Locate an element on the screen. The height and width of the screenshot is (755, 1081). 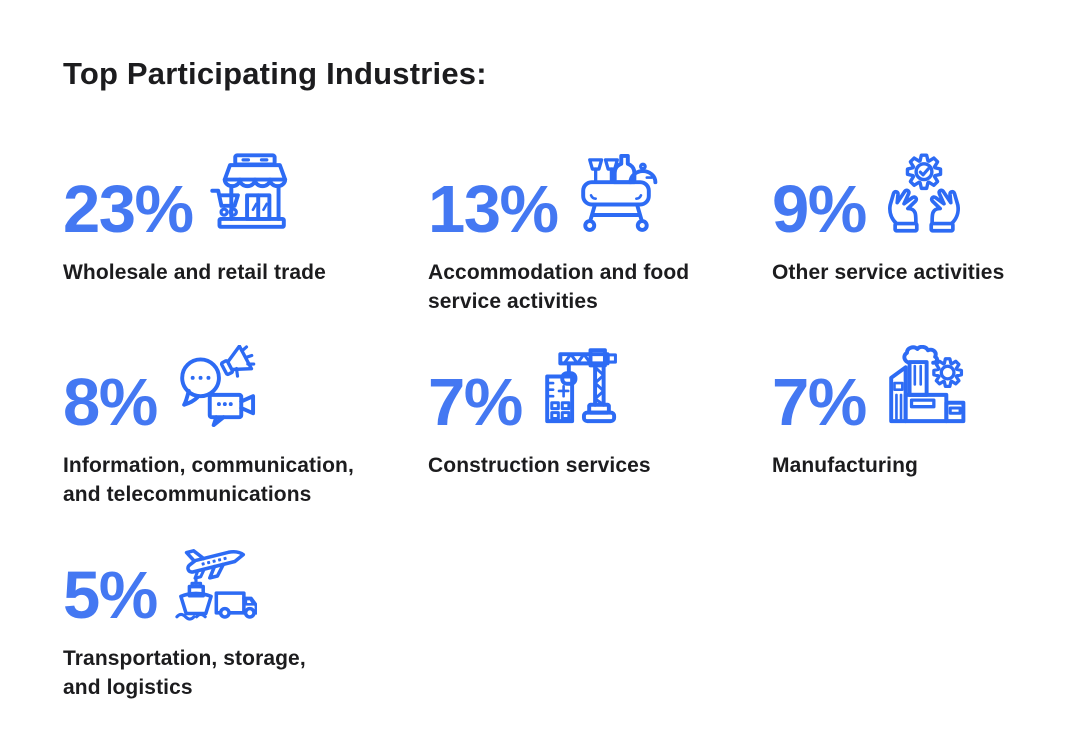
industry-item: 7% Manufacturing is located at coordinates (911, 441).